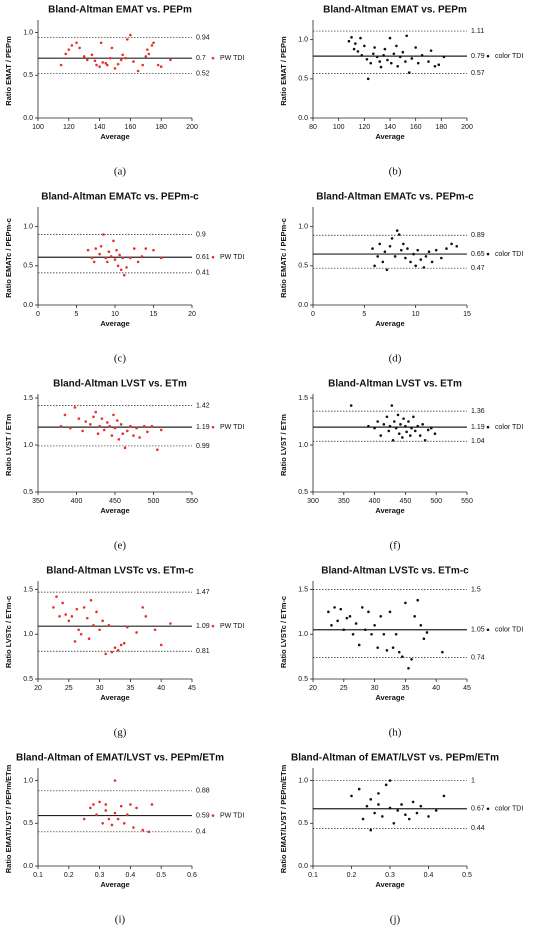 This screenshot has width=550, height=936. I want to click on y-tick-label: 1.5, so click(303, 589).